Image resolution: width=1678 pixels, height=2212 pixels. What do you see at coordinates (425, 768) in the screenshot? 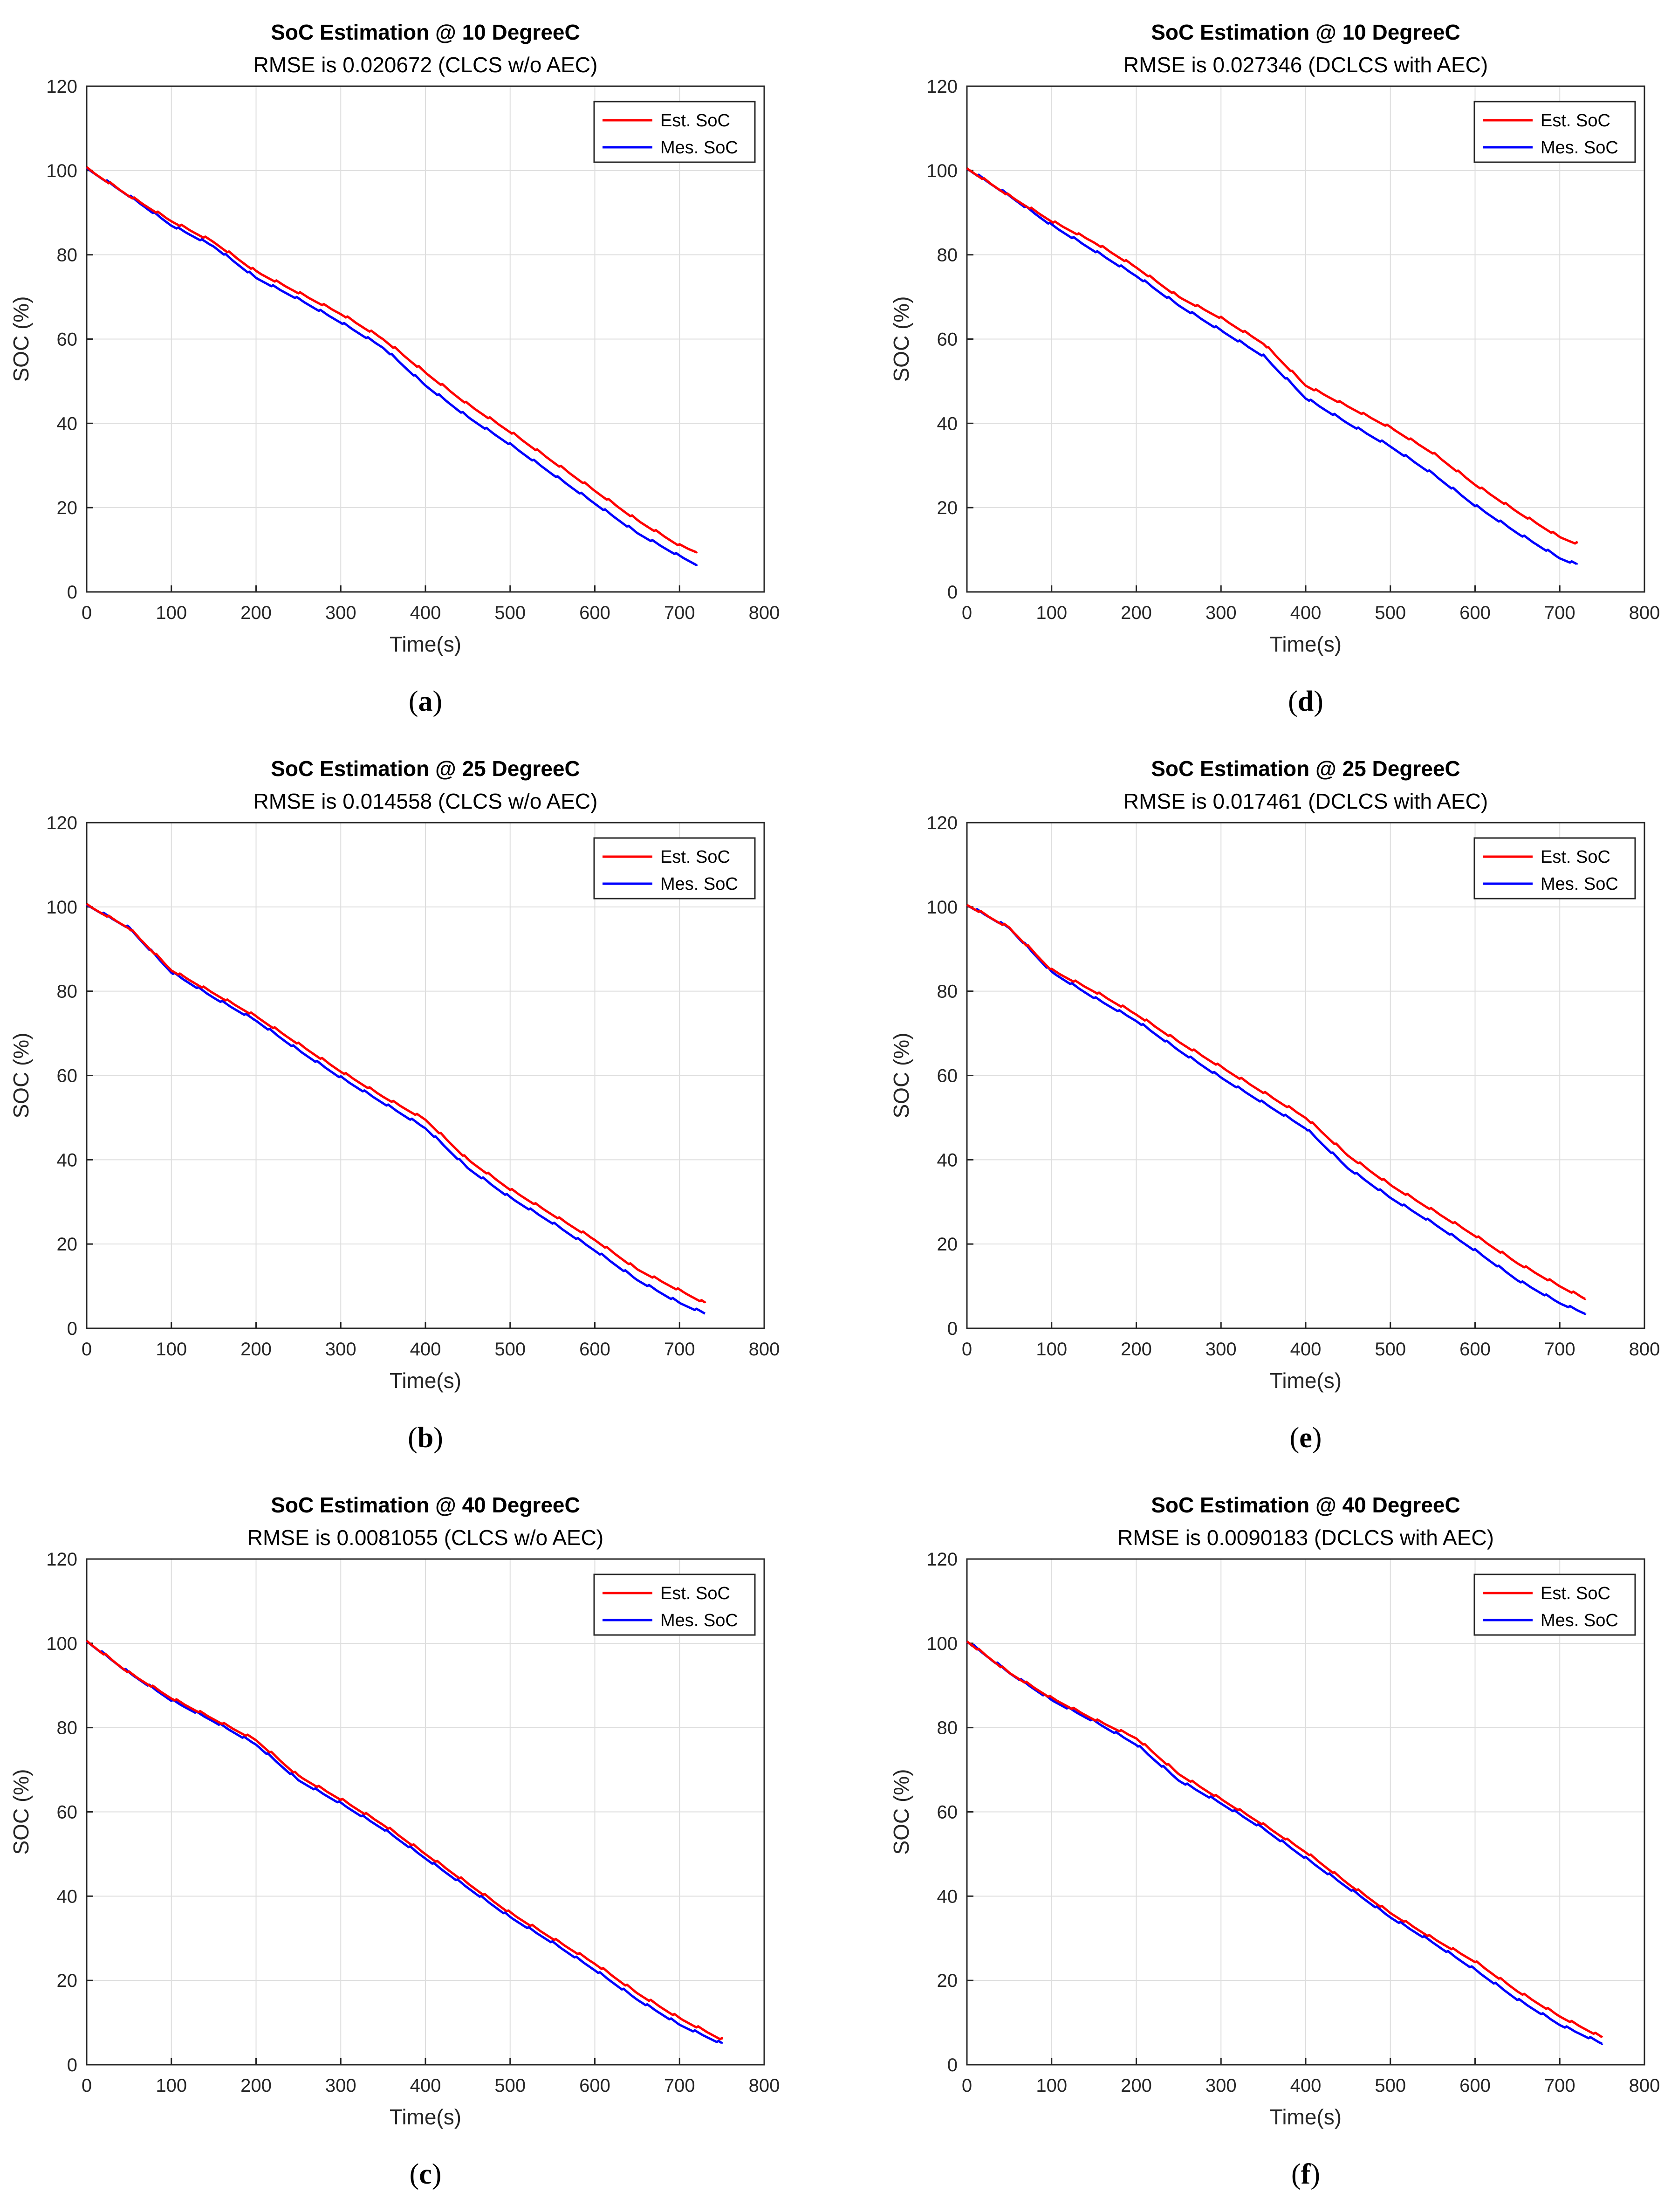
I see `chart-title: SoC Estimation @ 25 DegreeC` at bounding box center [425, 768].